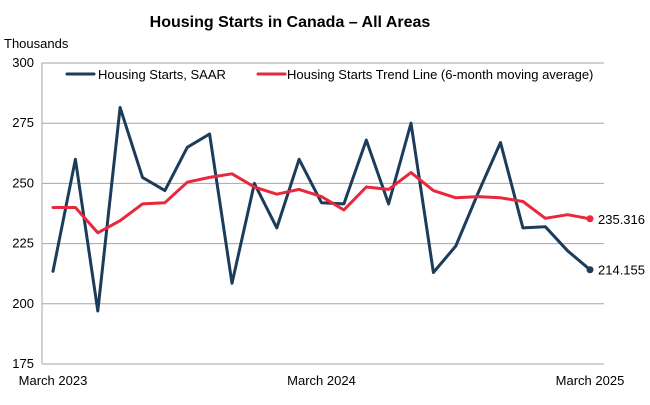  What do you see at coordinates (590, 270) in the screenshot?
I see `end-point-housing-starts` at bounding box center [590, 270].